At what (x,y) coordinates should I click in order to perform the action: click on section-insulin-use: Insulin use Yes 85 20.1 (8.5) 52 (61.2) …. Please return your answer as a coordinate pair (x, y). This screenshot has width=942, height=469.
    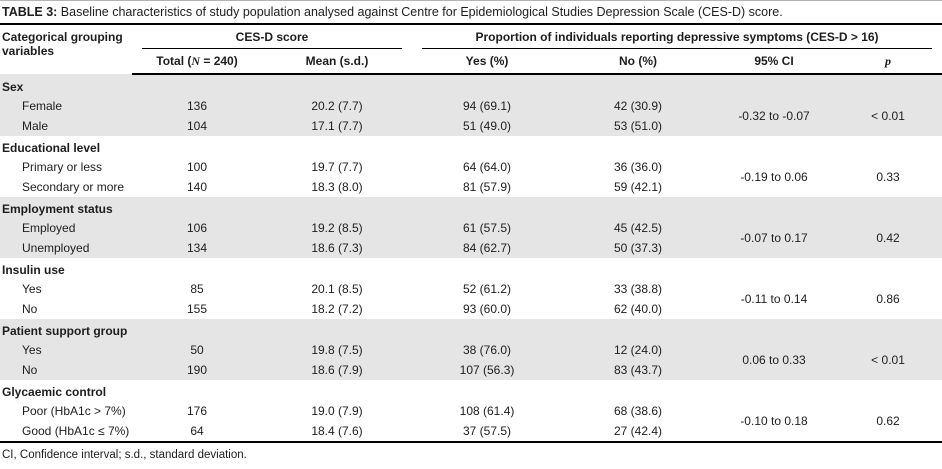
    Looking at the image, I should click on (471, 288).